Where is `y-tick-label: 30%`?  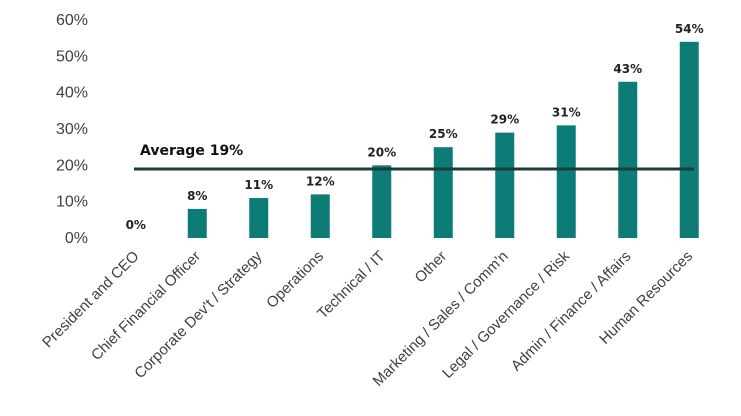
y-tick-label: 30% is located at coordinates (72, 129).